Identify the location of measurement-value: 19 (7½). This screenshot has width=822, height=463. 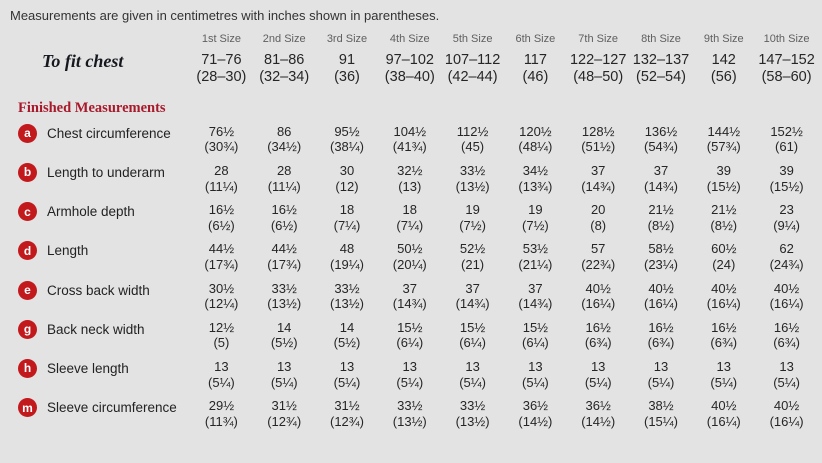
(535, 217).